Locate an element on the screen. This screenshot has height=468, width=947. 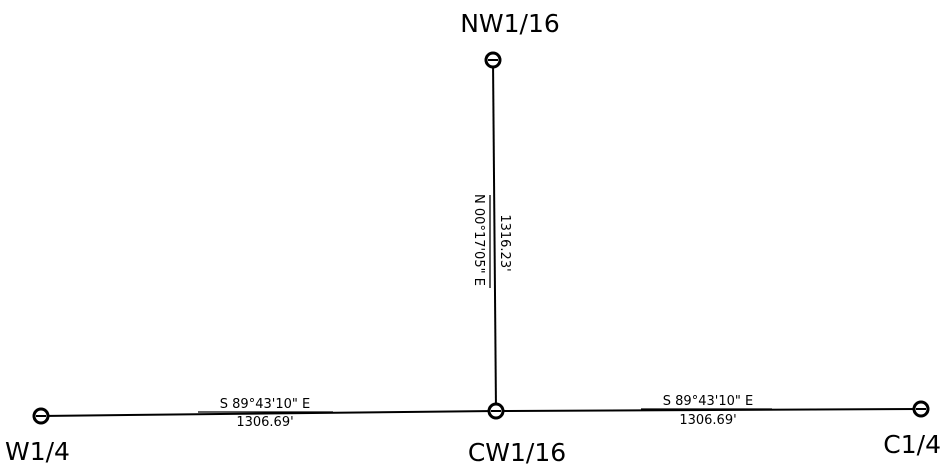
north-bearing-group: N 00°17'05" E is located at coordinates (478, 240).